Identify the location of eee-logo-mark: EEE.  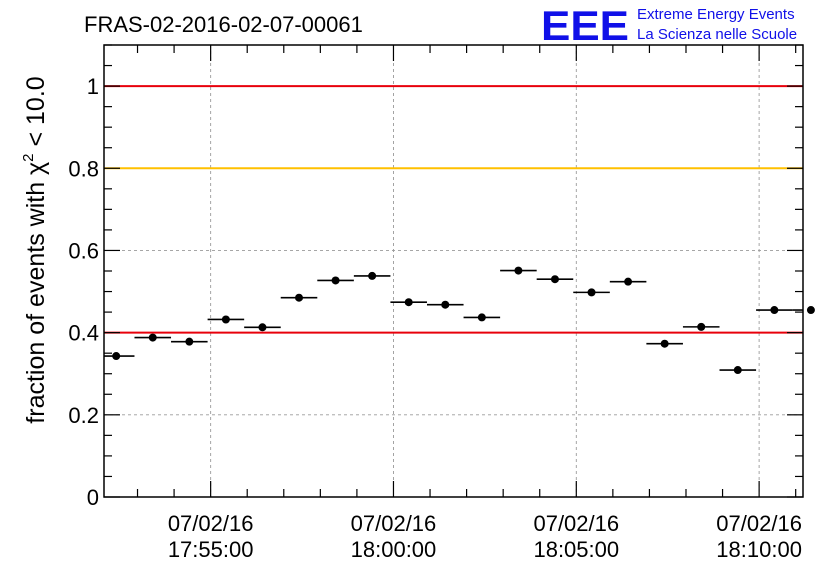
(585, 25).